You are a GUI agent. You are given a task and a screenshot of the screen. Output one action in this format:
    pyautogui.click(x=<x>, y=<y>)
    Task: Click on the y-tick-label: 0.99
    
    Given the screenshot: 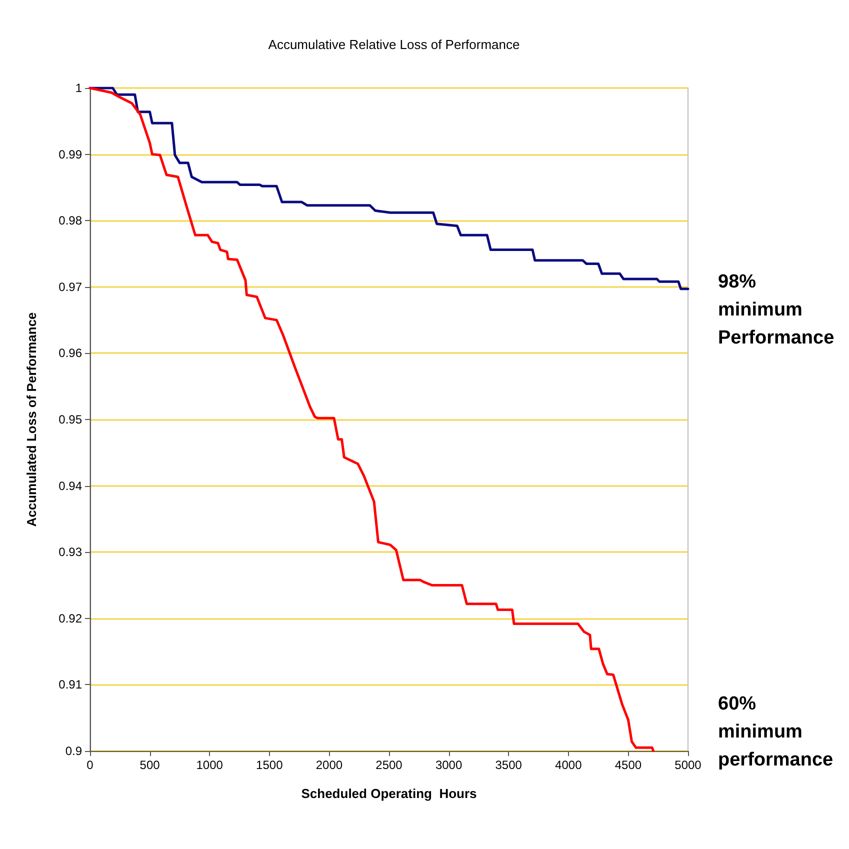 What is the action you would take?
    pyautogui.click(x=70, y=154)
    